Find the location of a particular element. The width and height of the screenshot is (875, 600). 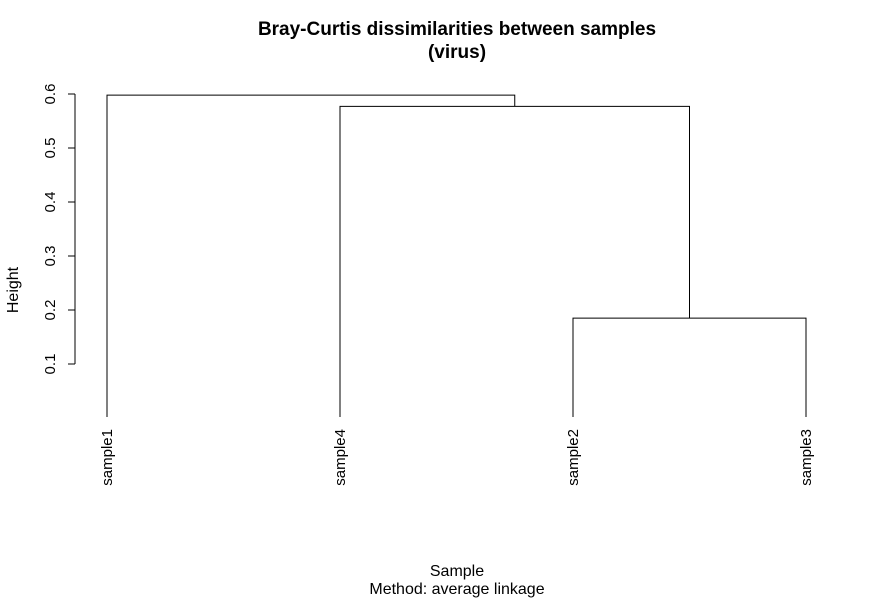

y-tick-label: 0.3 is located at coordinates (50, 256).